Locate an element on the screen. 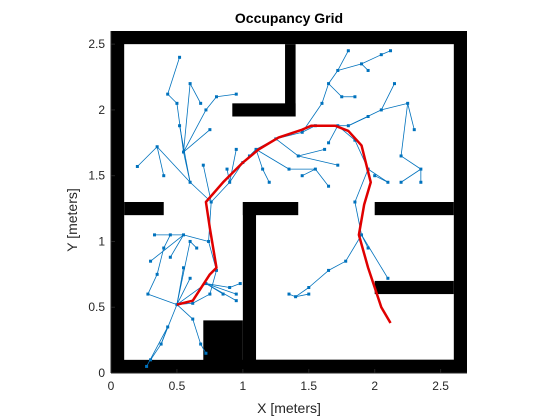 The height and width of the screenshot is (420, 560). x-axis-label: X [meters] is located at coordinates (289, 408).